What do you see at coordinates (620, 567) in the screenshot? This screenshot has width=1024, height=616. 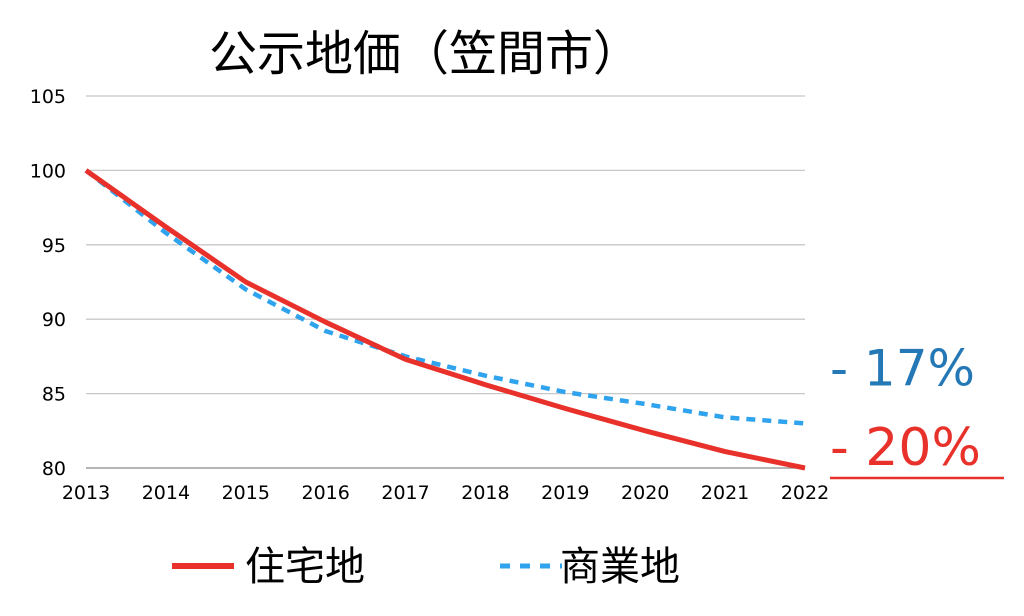 I see `legend-label: 商業地` at bounding box center [620, 567].